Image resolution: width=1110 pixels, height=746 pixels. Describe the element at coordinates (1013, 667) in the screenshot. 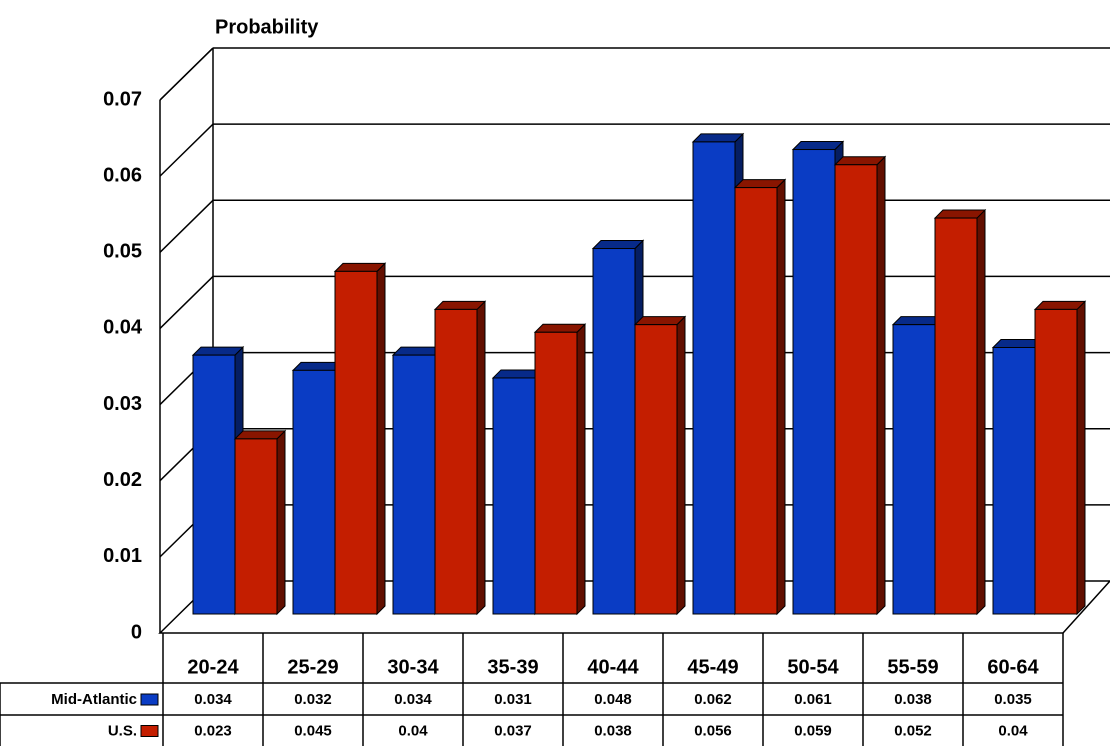

I see `x-tick-label: 60-64` at that location.